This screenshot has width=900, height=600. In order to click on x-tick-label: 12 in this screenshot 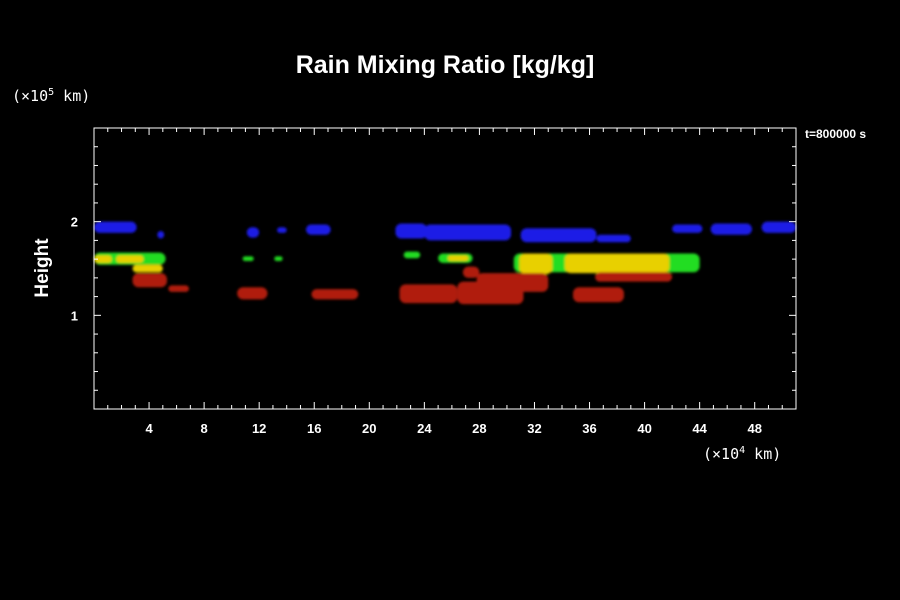, I will do `click(259, 428)`.